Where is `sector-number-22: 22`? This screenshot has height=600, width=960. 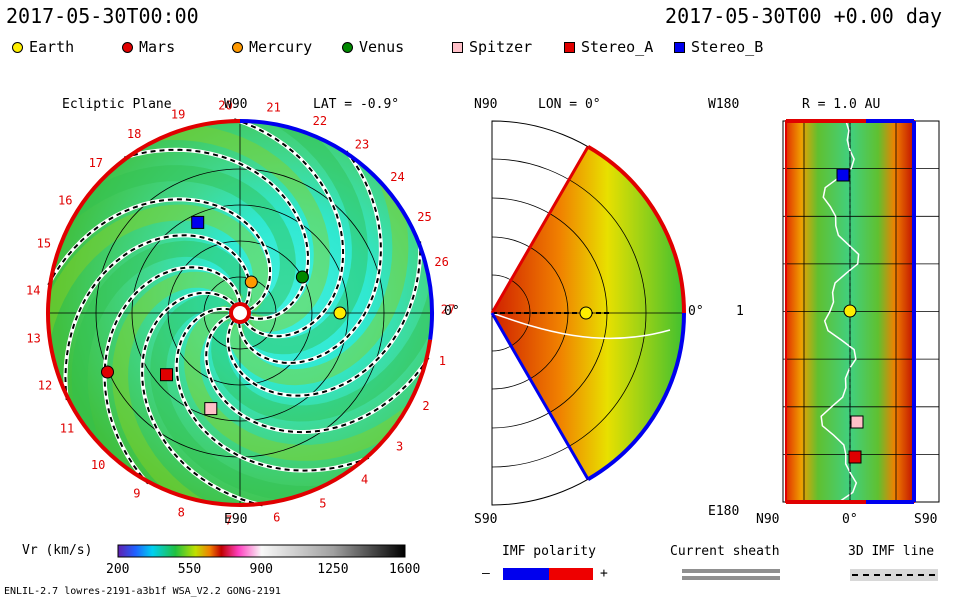 sector-number-22: 22 is located at coordinates (320, 121).